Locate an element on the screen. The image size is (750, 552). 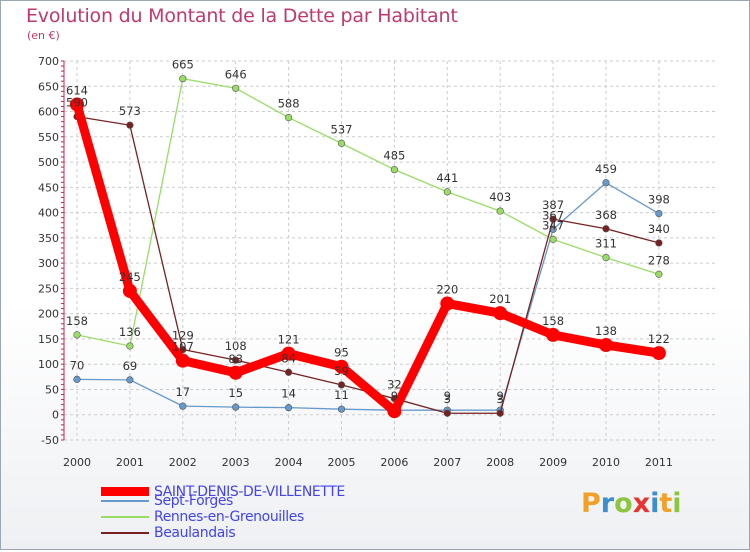
data-label: 108 is located at coordinates (236, 346).